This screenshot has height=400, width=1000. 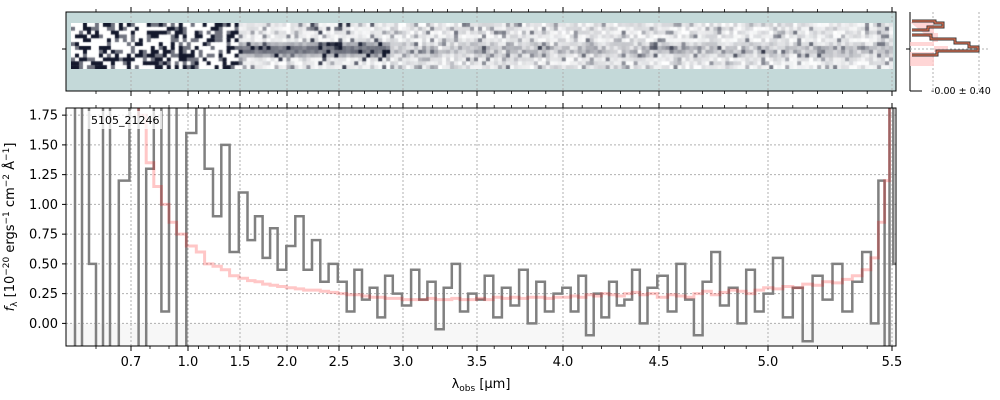 What do you see at coordinates (563, 362) in the screenshot?
I see `x-tick-label: 4.0` at bounding box center [563, 362].